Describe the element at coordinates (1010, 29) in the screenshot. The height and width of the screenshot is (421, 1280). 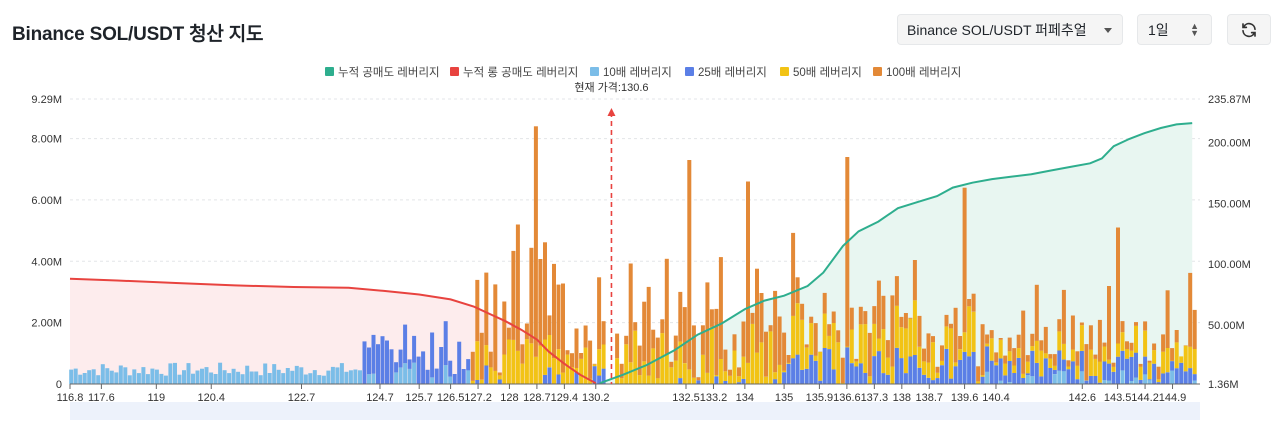
I see `pair-select: Binance SOL/USDT 퍼페추얼` at that location.